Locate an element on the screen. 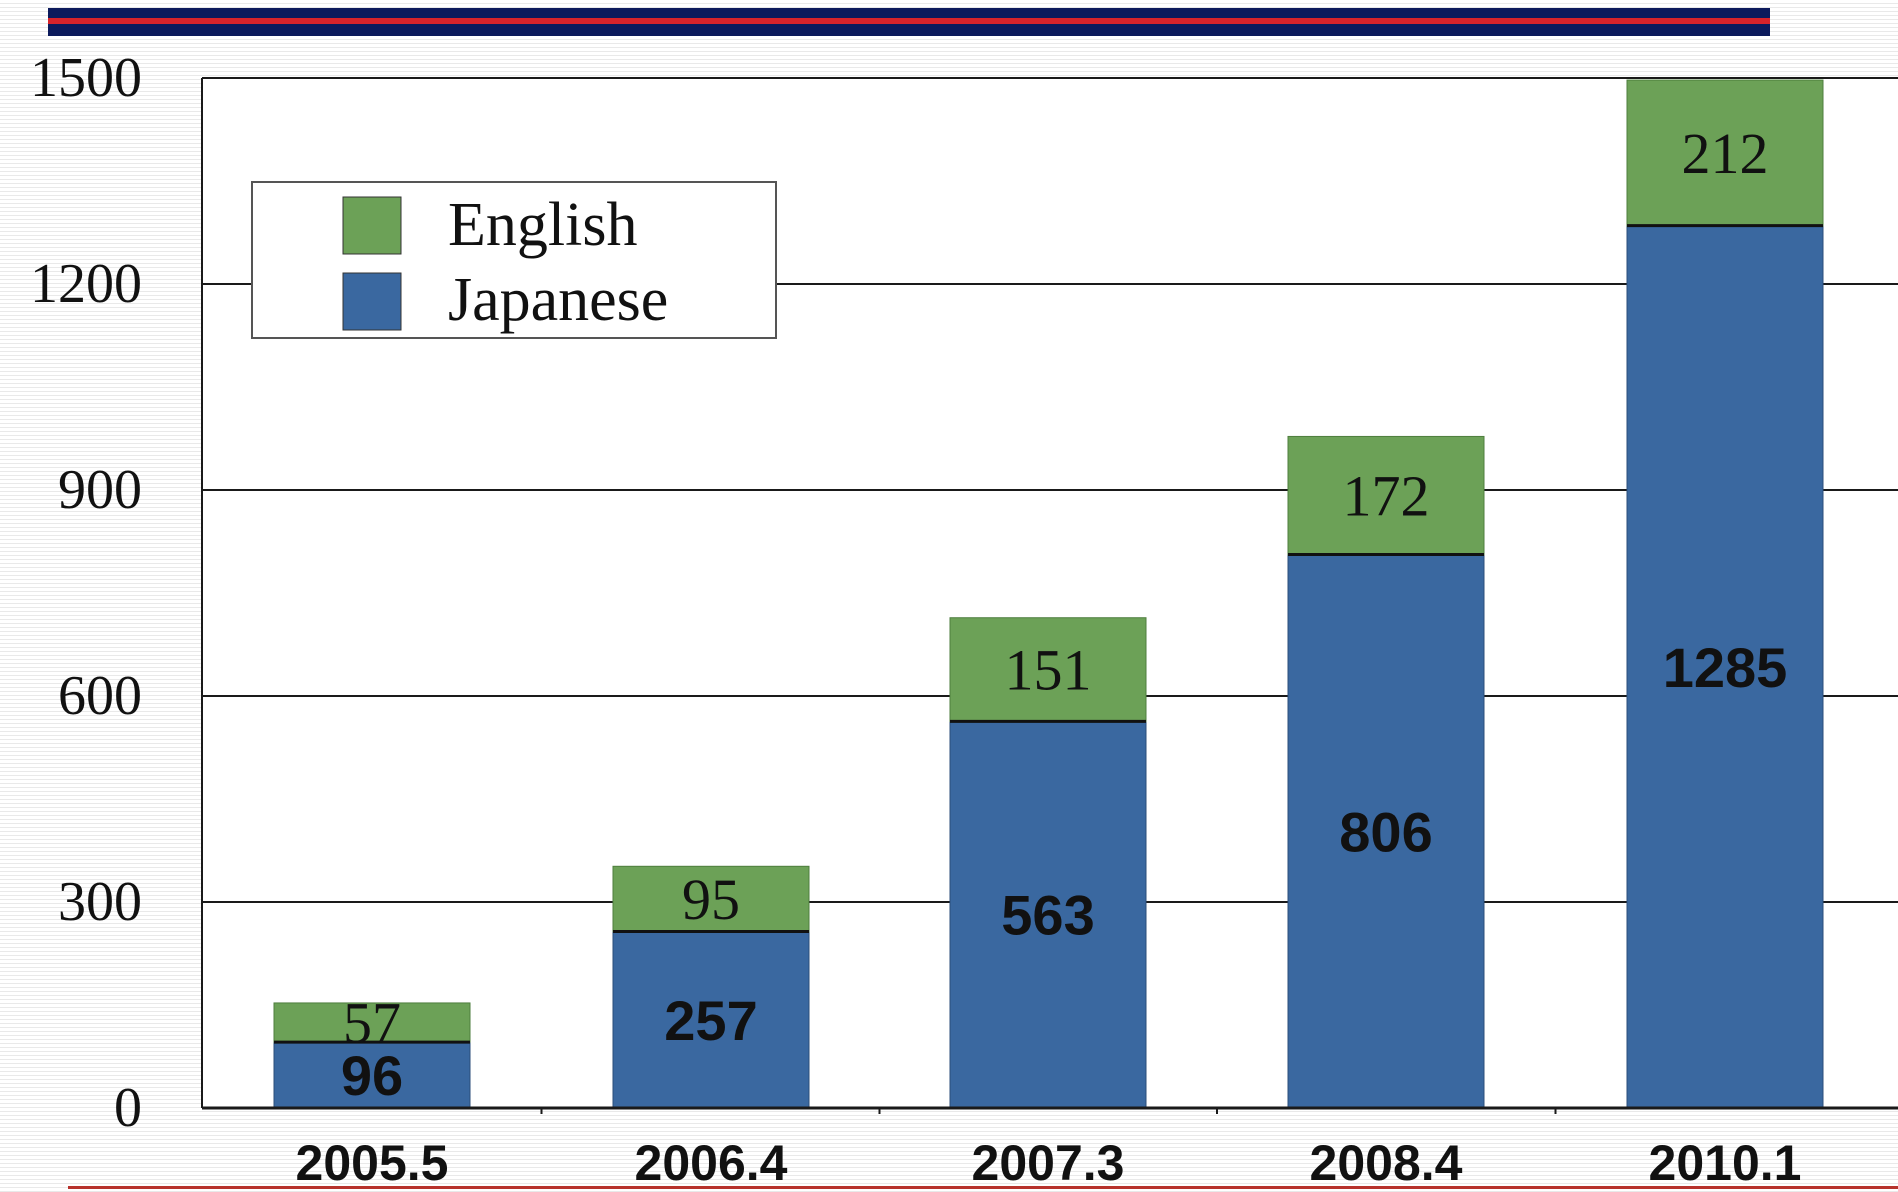 This screenshot has width=1898, height=1192. data-label-japanese: 563 is located at coordinates (1047, 915).